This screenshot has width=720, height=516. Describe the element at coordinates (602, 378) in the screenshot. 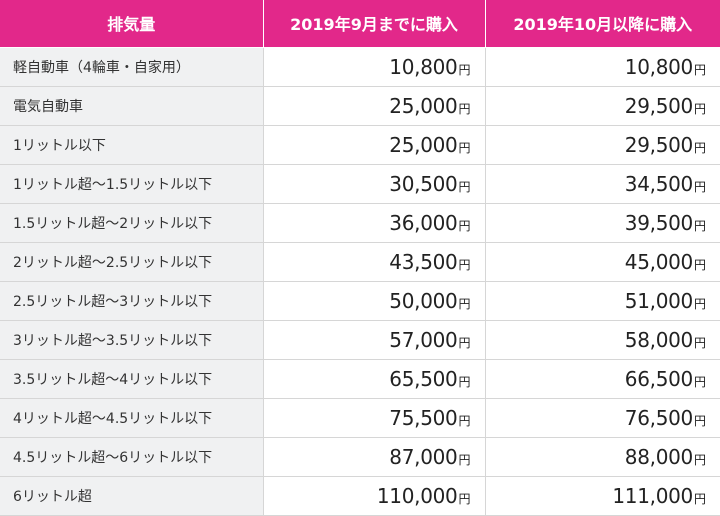

I see `amount-after: 66,500円` at that location.